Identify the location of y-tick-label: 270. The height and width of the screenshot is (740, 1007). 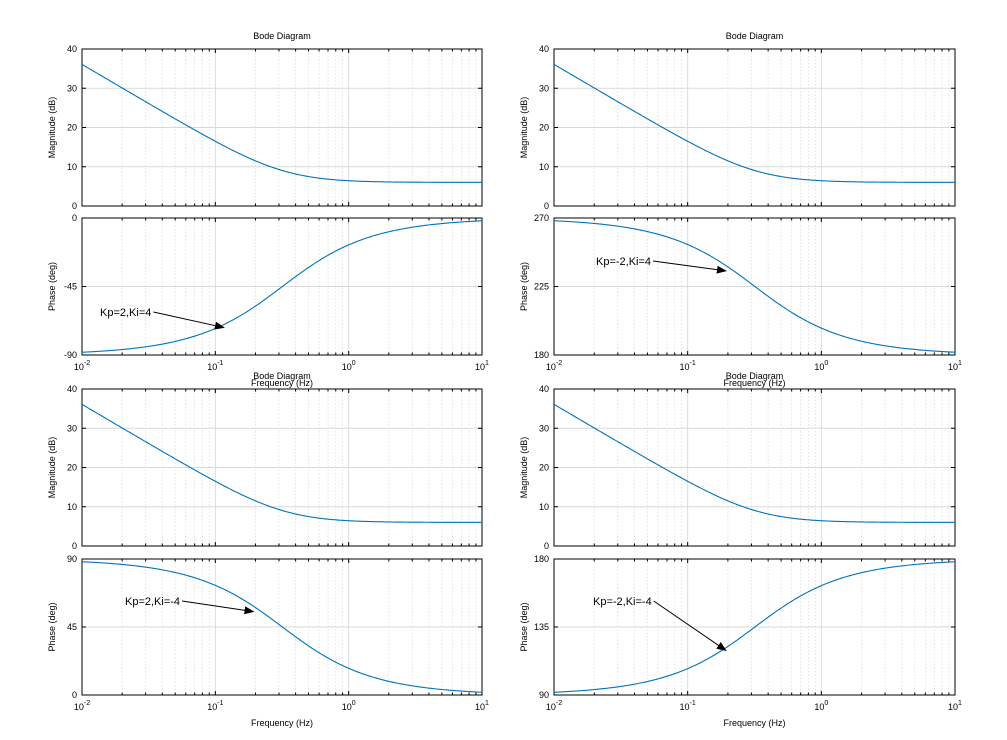
(541, 218).